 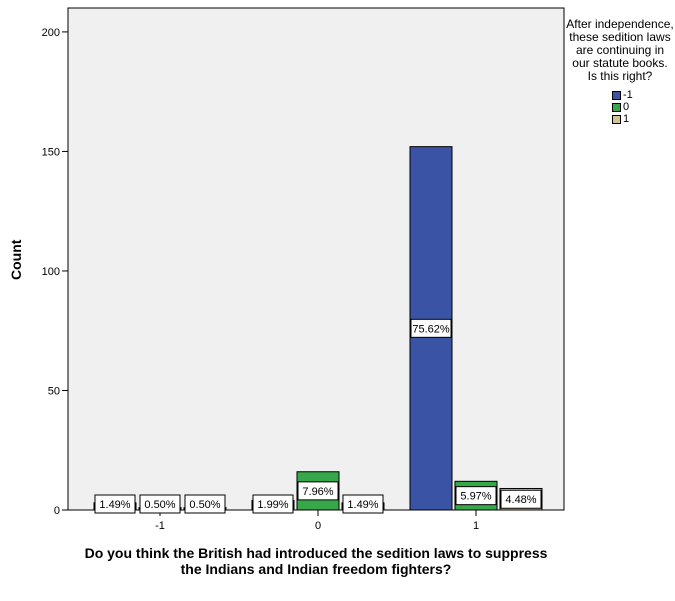 What do you see at coordinates (643, 119) in the screenshot?
I see `legend-item: 1` at bounding box center [643, 119].